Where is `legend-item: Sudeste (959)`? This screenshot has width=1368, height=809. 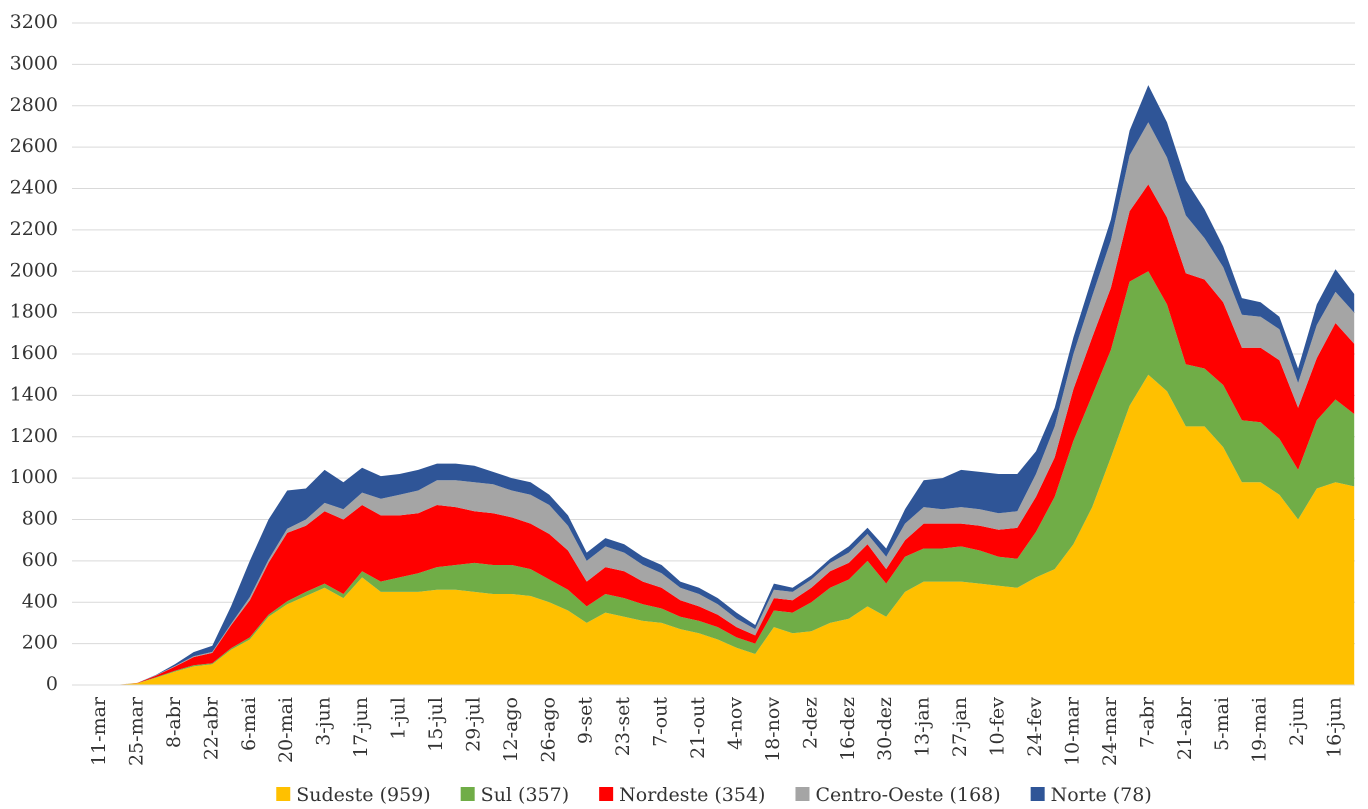 legend-item: Sudeste (959) is located at coordinates (353, 795).